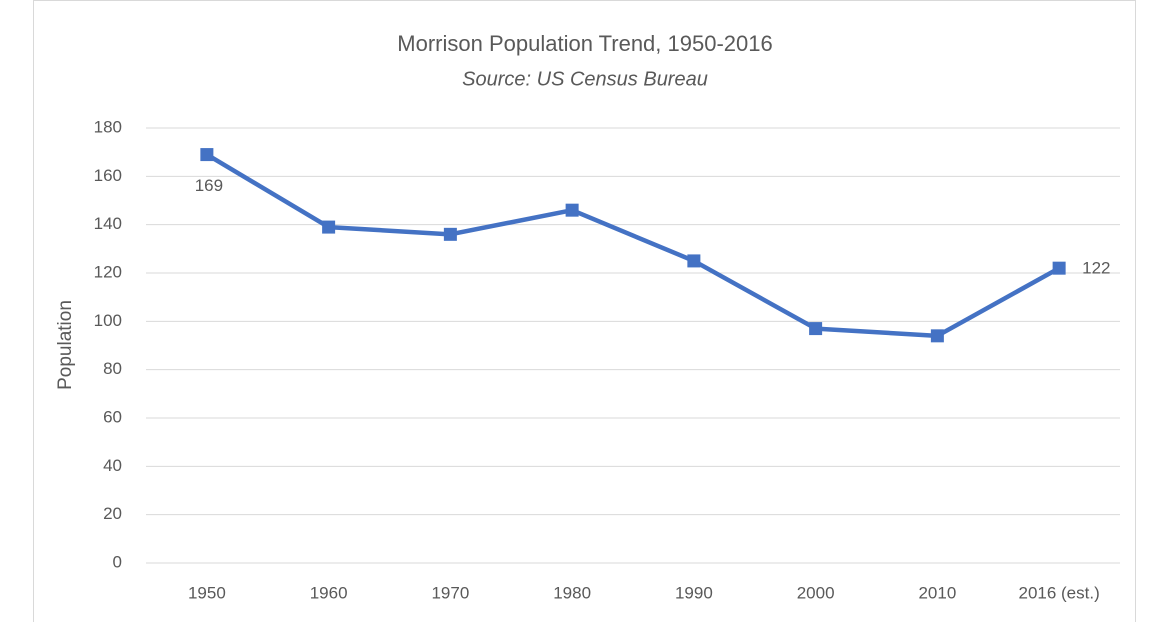  Describe the element at coordinates (572, 592) in the screenshot. I see `x-tick-label: 1980` at that location.